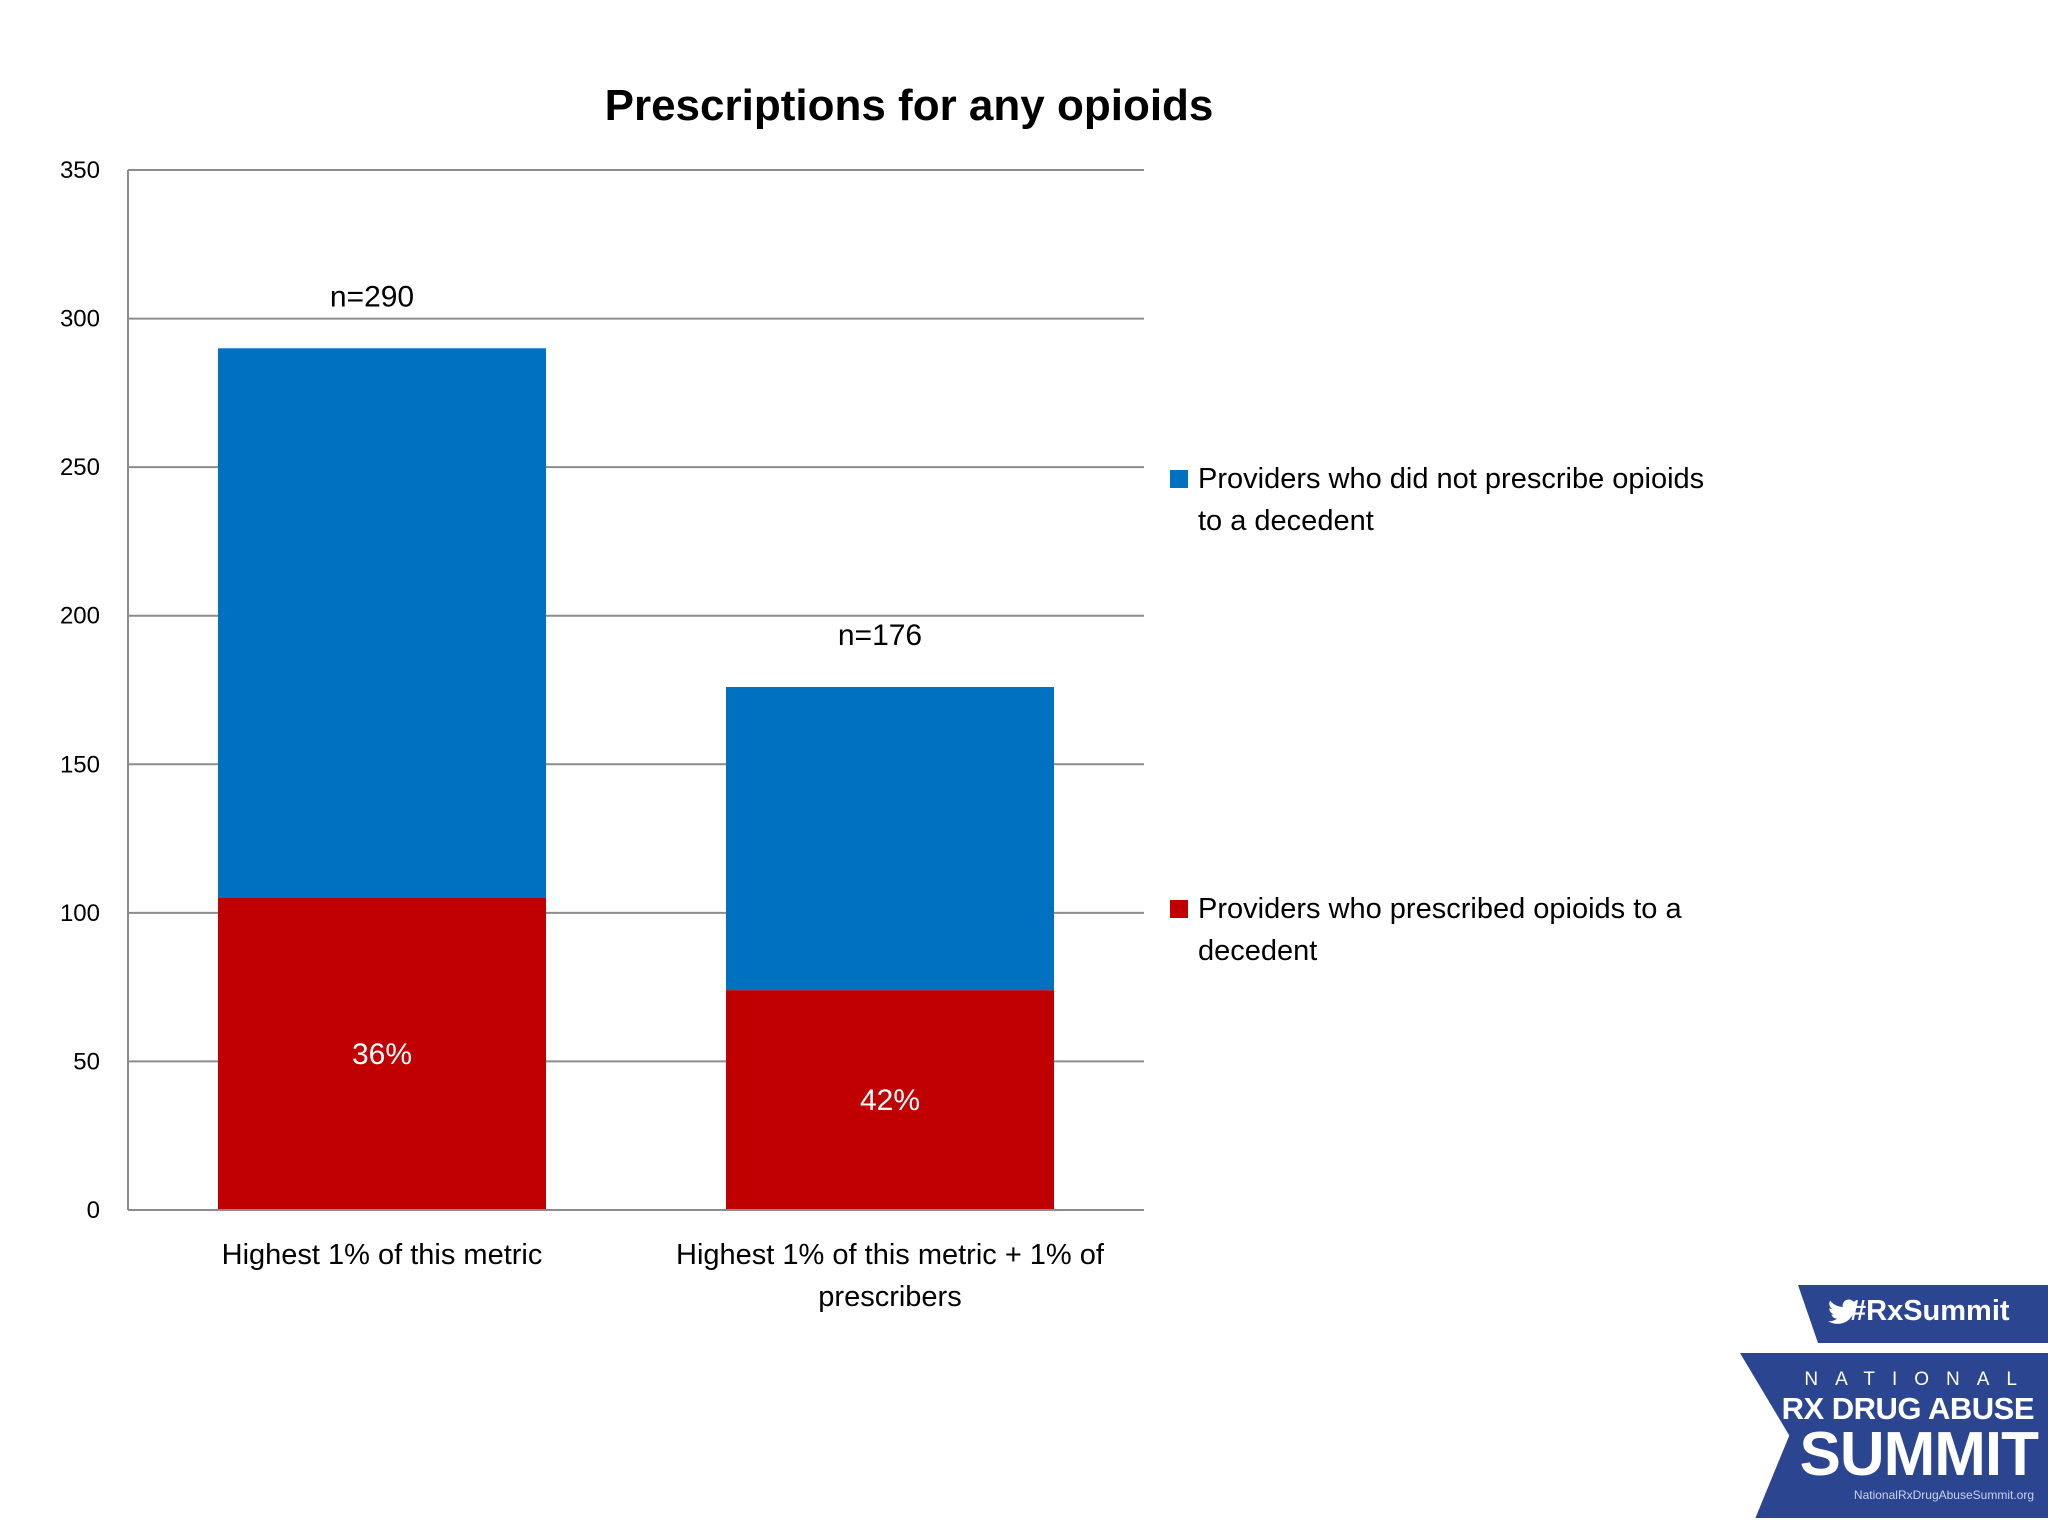  What do you see at coordinates (93, 1210) in the screenshot?
I see `y-tick-label: 0` at bounding box center [93, 1210].